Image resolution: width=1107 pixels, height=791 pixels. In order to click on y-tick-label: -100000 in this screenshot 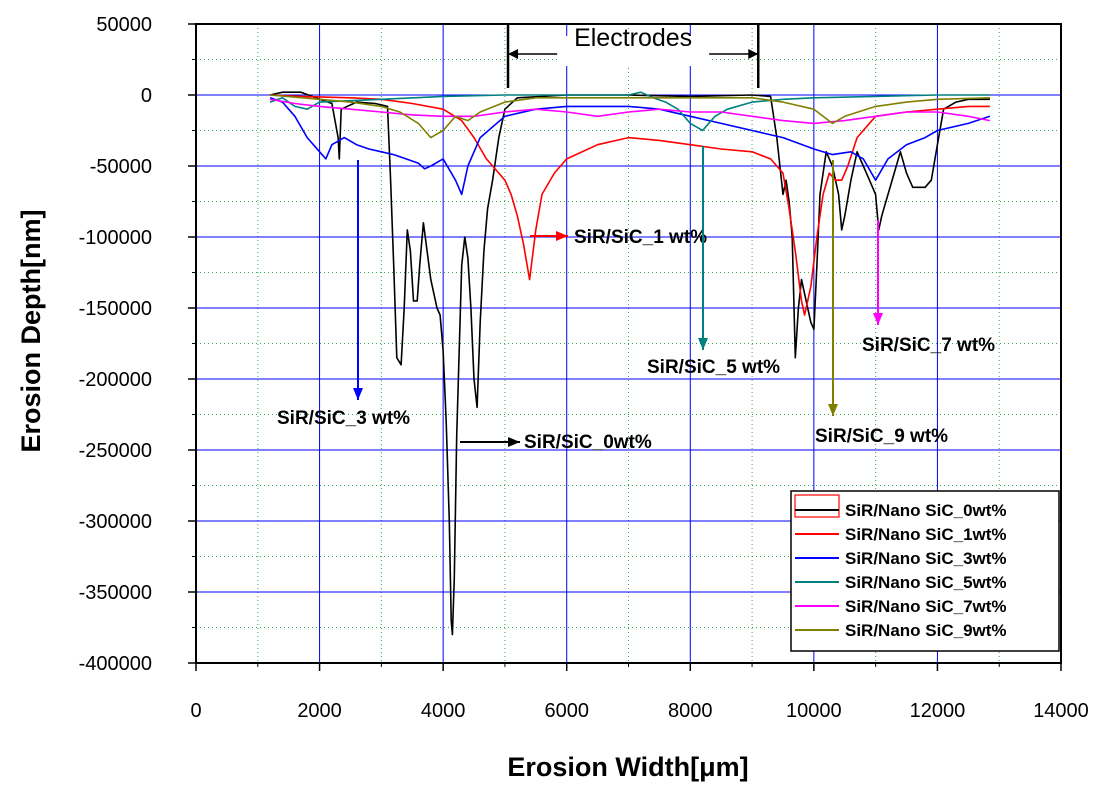, I will do `click(115, 238)`.